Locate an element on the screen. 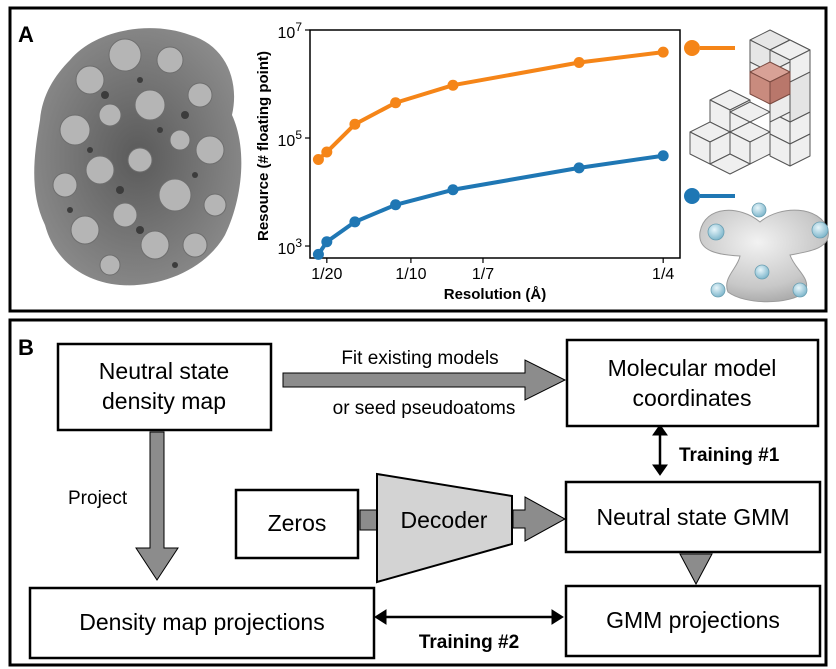  molecular-model-line2: coordinates is located at coordinates (692, 398).